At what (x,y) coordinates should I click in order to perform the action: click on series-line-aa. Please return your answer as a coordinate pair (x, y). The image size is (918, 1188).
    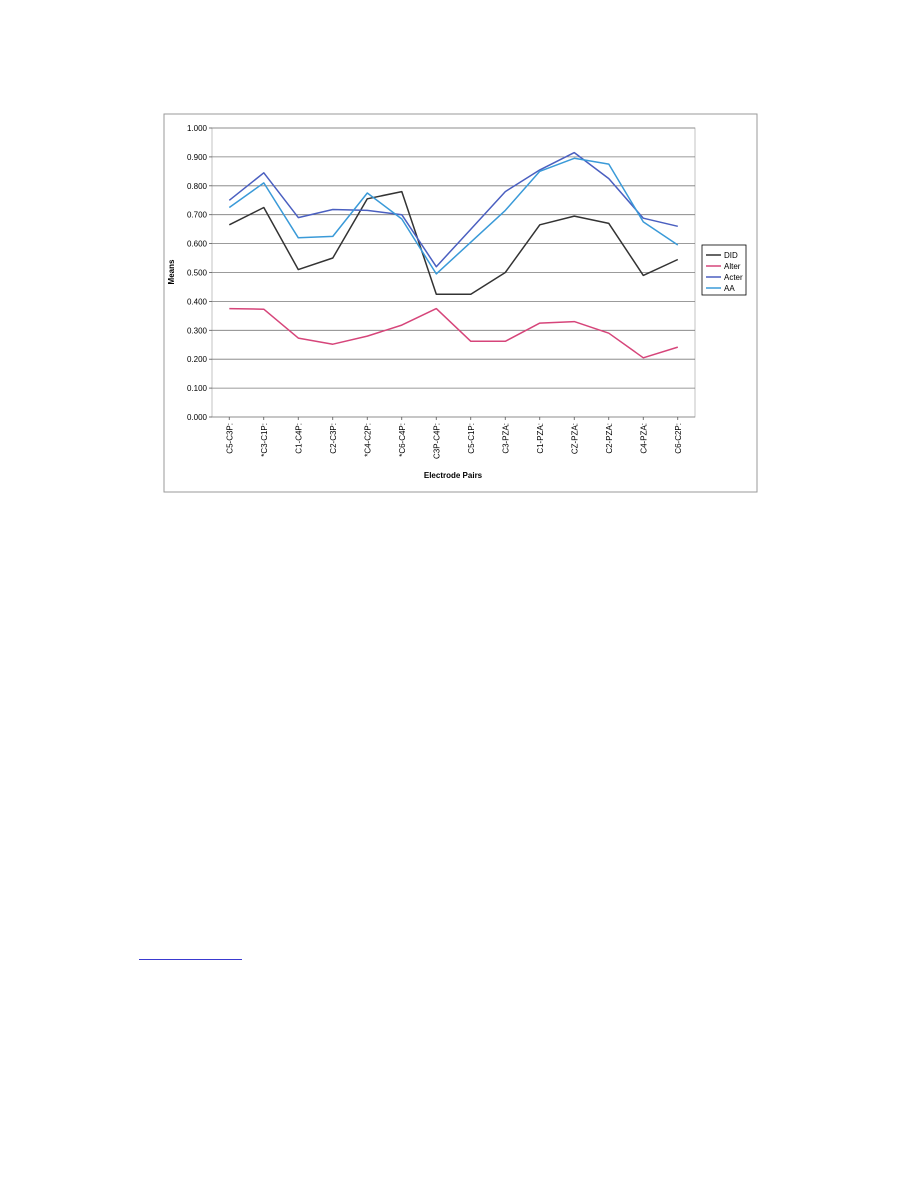
    Looking at the image, I should click on (453, 216).